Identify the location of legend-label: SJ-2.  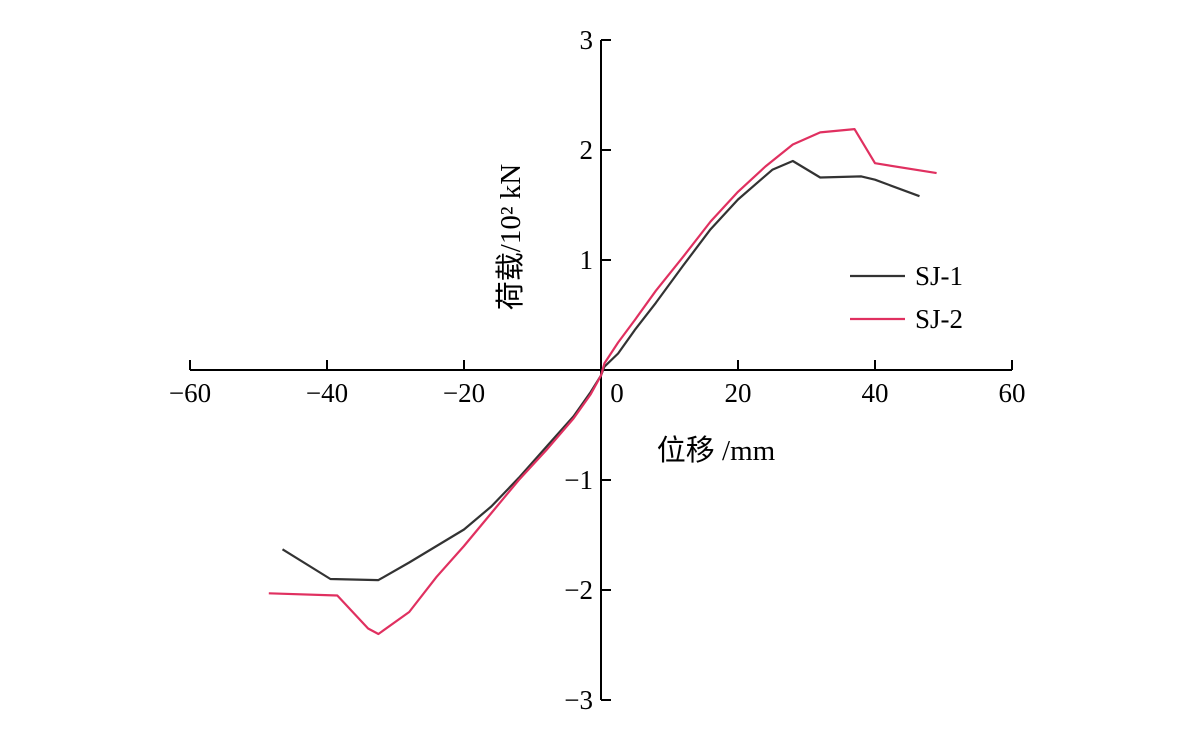
(939, 319).